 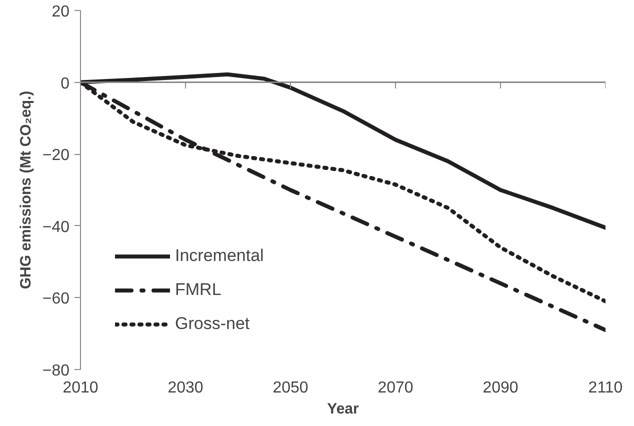 What do you see at coordinates (80, 388) in the screenshot?
I see `x-tick-label: 2010` at bounding box center [80, 388].